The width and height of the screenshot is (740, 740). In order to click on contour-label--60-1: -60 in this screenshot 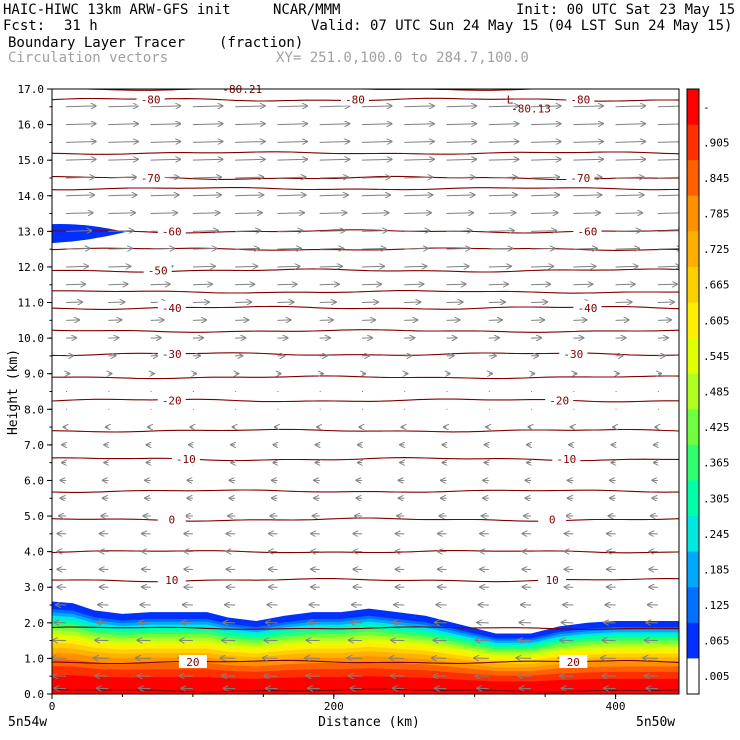, I will do `click(587, 231)`.